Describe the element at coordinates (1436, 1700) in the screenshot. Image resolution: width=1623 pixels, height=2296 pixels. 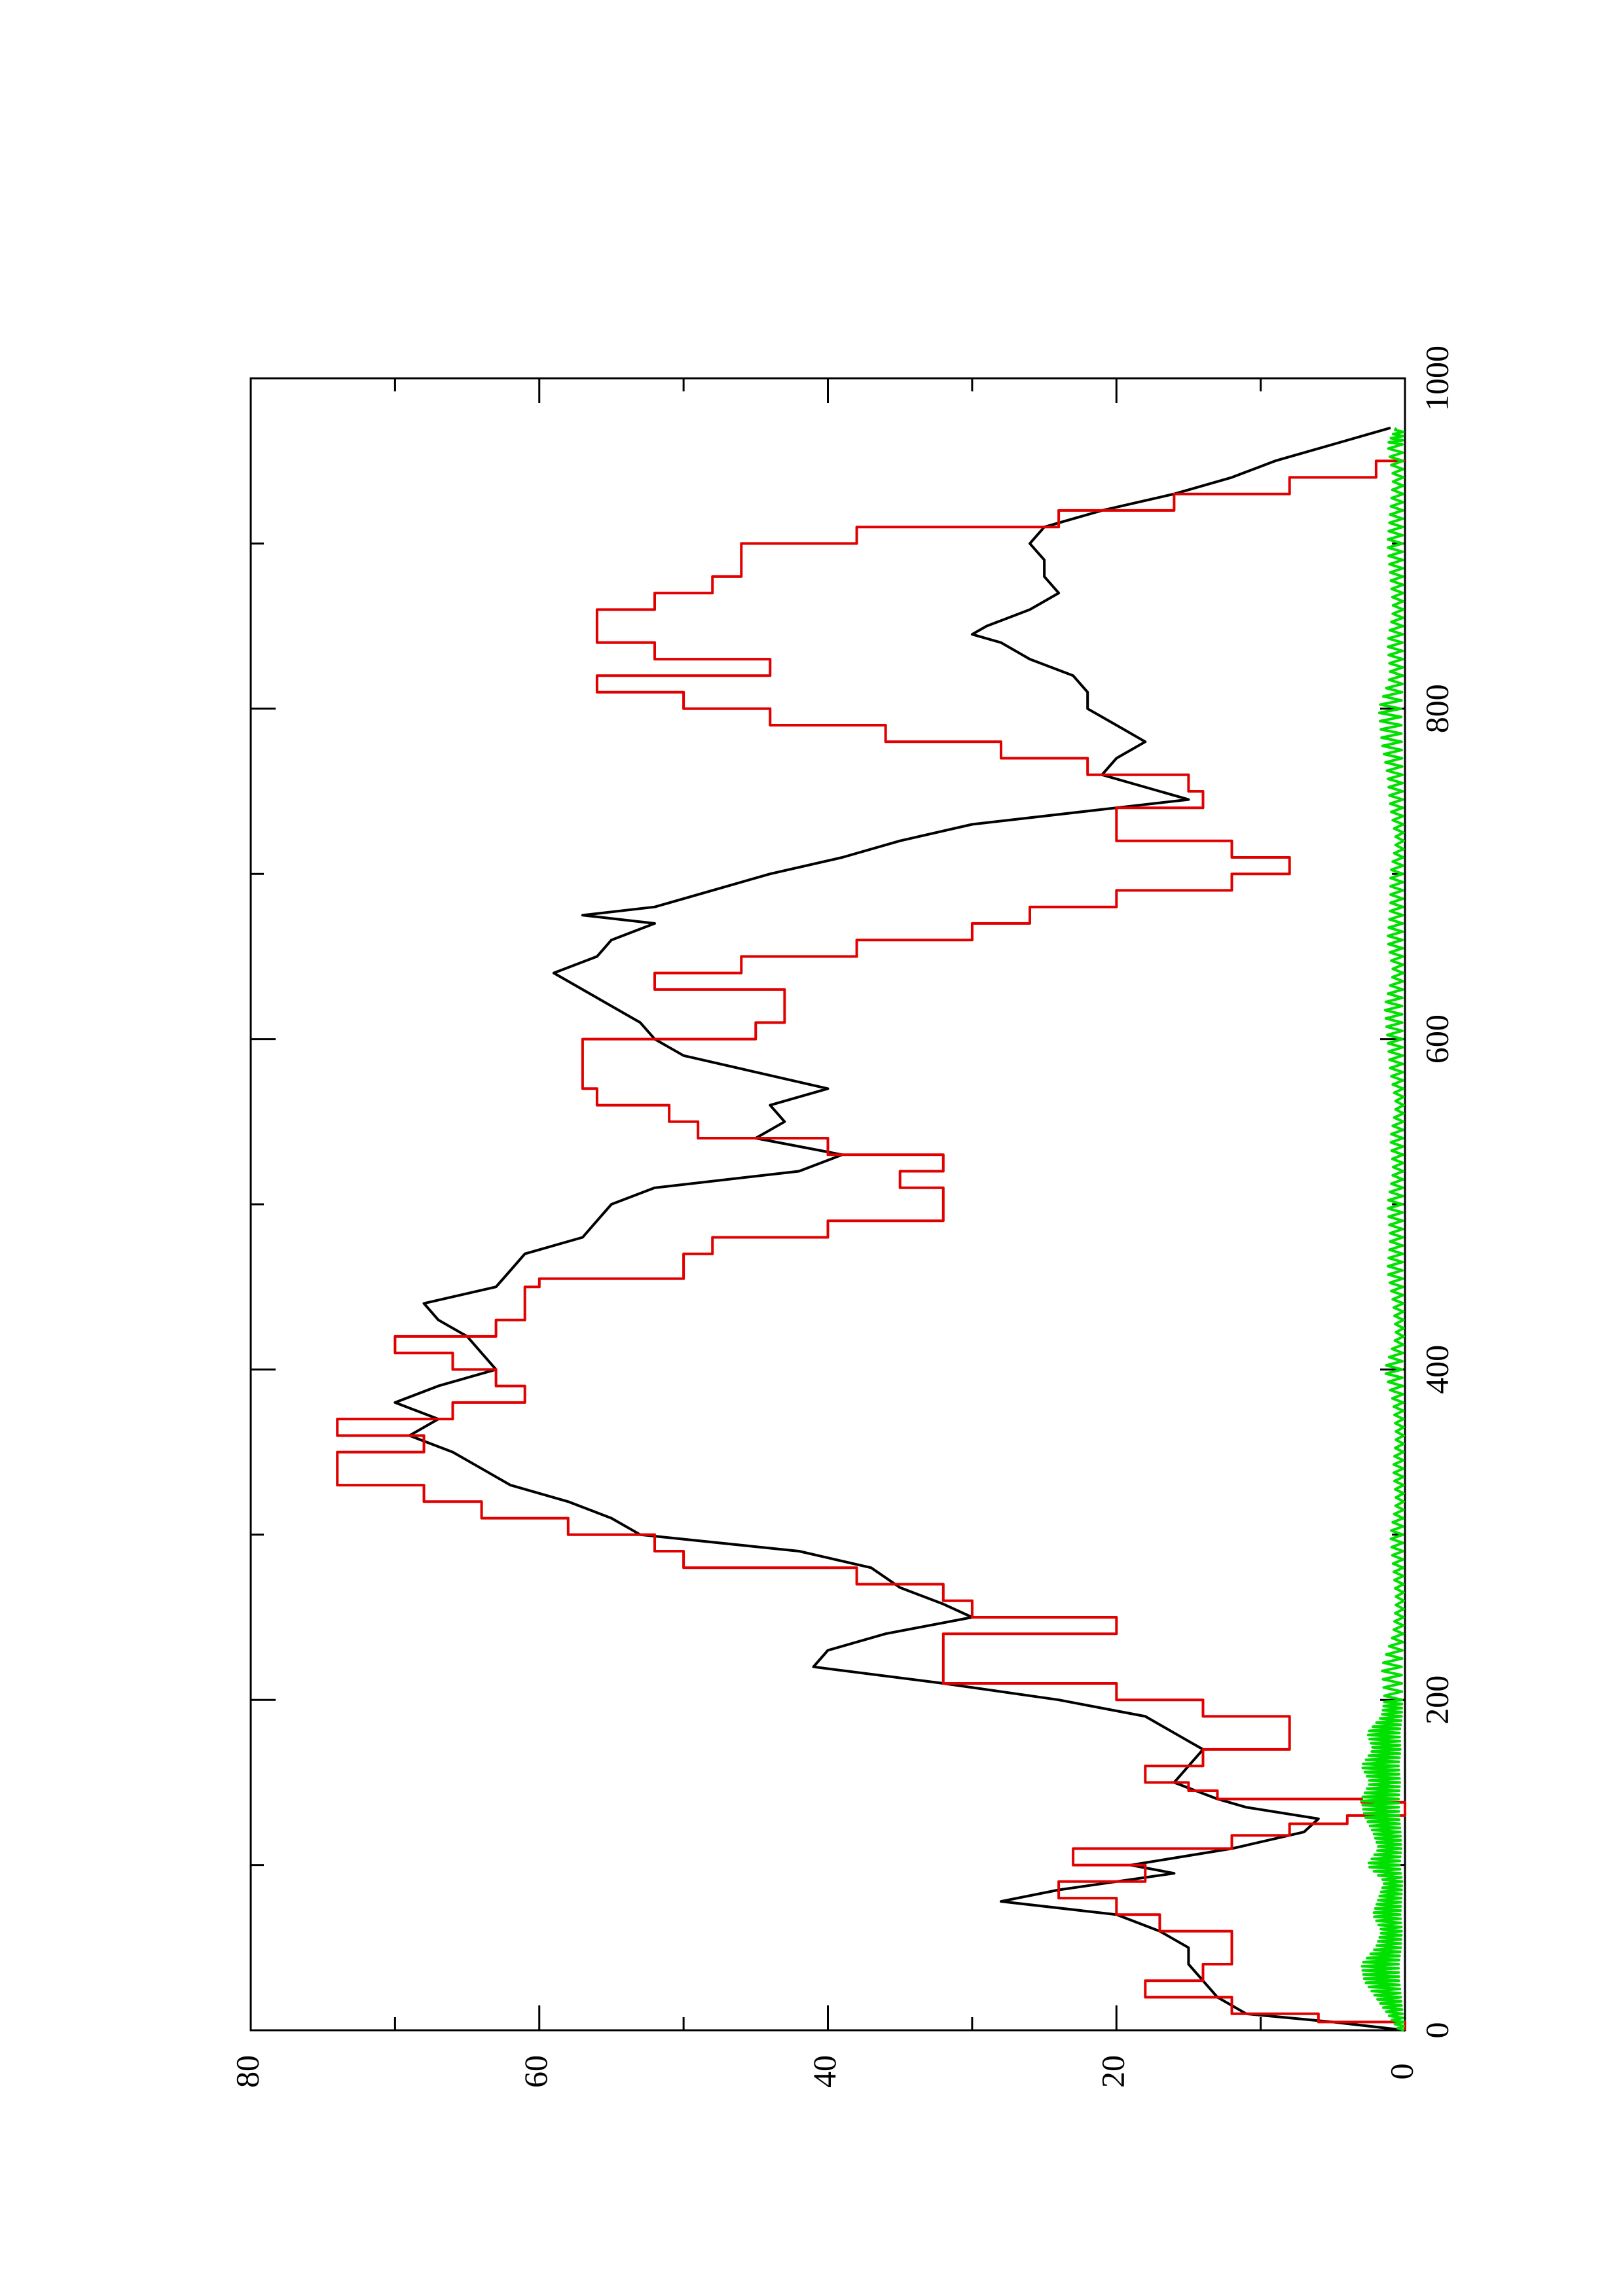
I see `x-tick-label: 200` at that location.